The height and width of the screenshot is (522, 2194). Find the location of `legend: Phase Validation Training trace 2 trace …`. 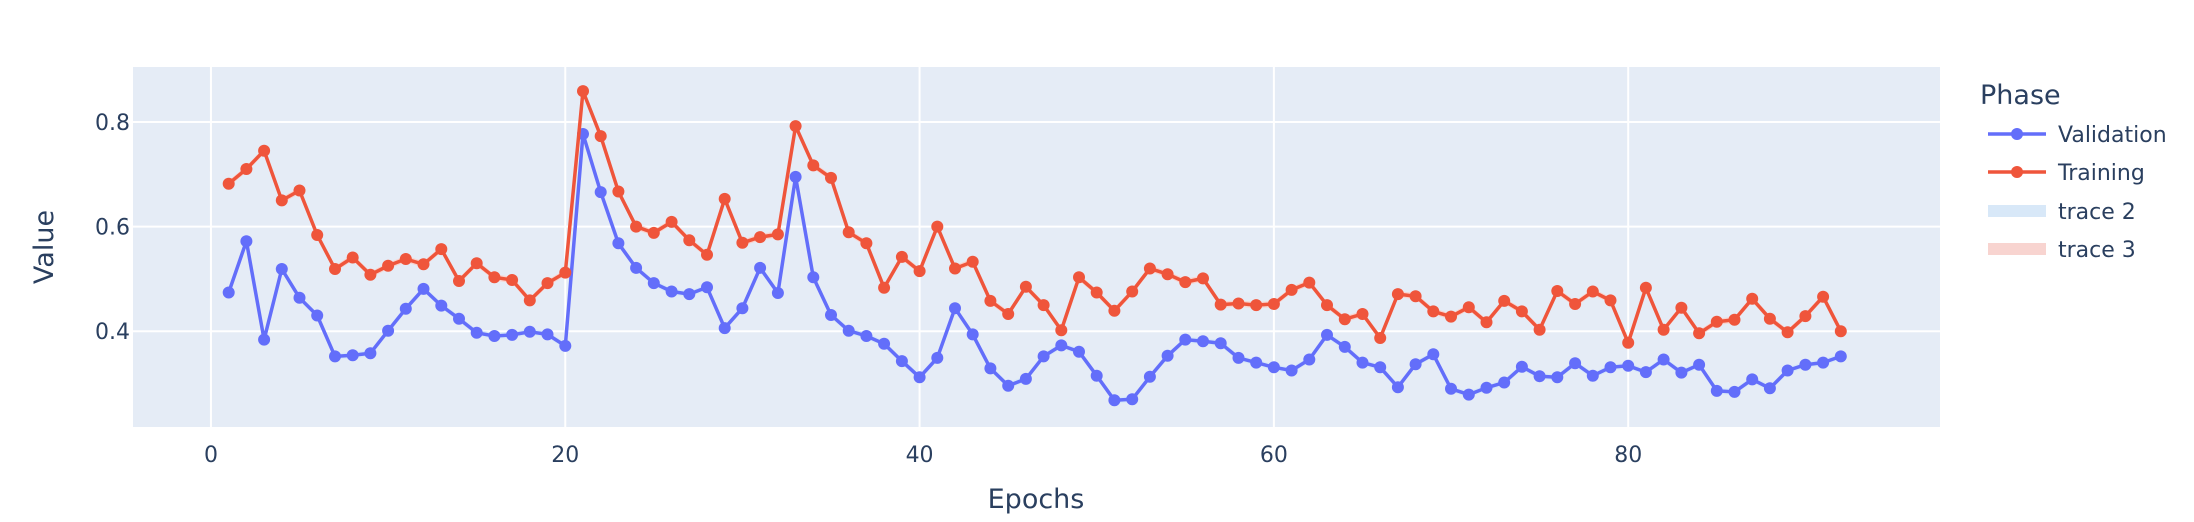

legend: Phase Validation Training trace 2 trace … is located at coordinates (2073, 171).